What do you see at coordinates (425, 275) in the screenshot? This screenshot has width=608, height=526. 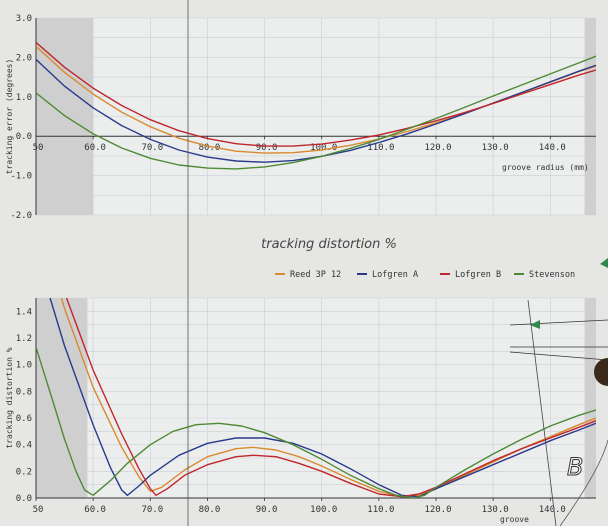 I see `legend: Reed 3P 12 Lofgren A Lofgren B Stevenson` at bounding box center [425, 275].